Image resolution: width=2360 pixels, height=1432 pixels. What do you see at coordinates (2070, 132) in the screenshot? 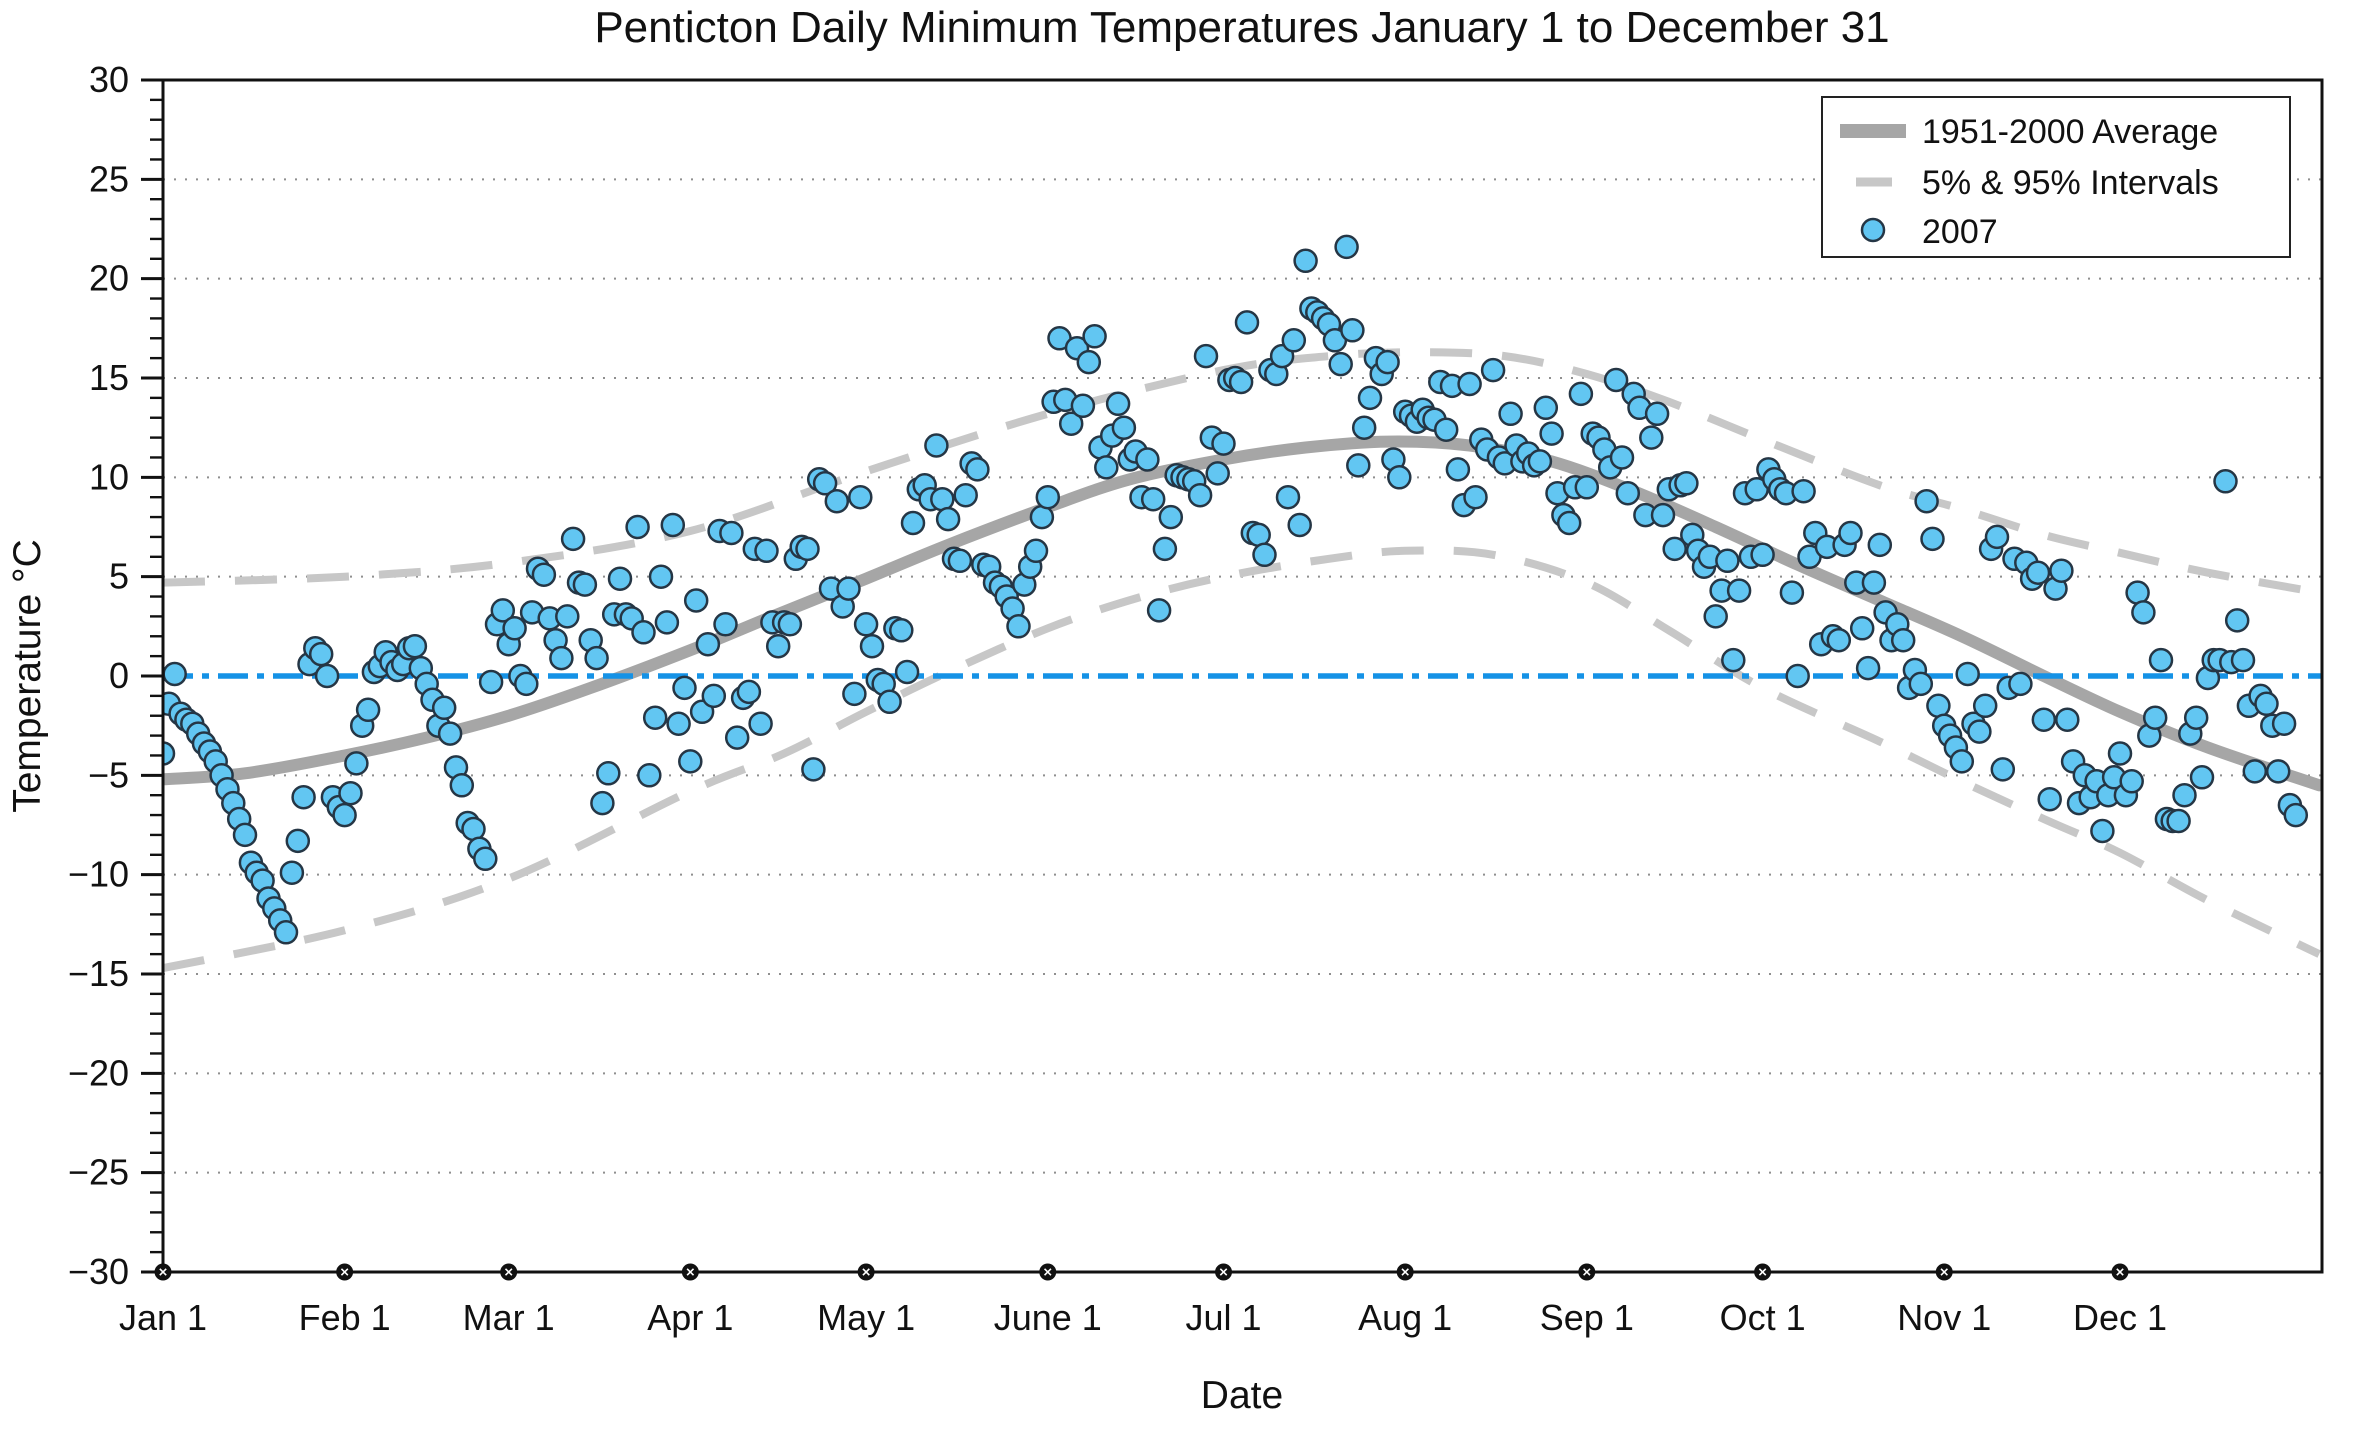
I see `legend-average-label: 1951-2000 Average` at bounding box center [2070, 132].